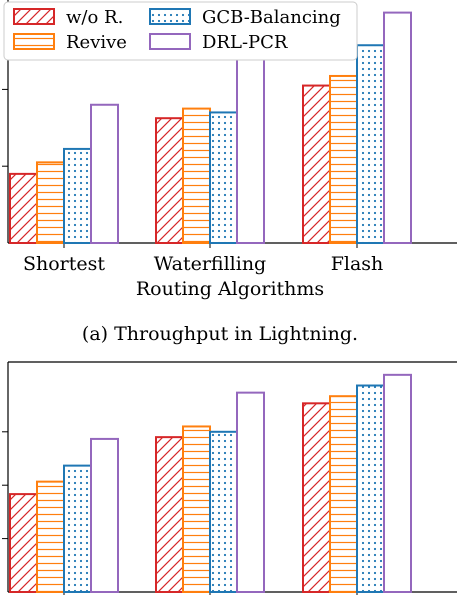 This screenshot has width=457, height=595. I want to click on legend-label-revive: Revive, so click(96, 42).